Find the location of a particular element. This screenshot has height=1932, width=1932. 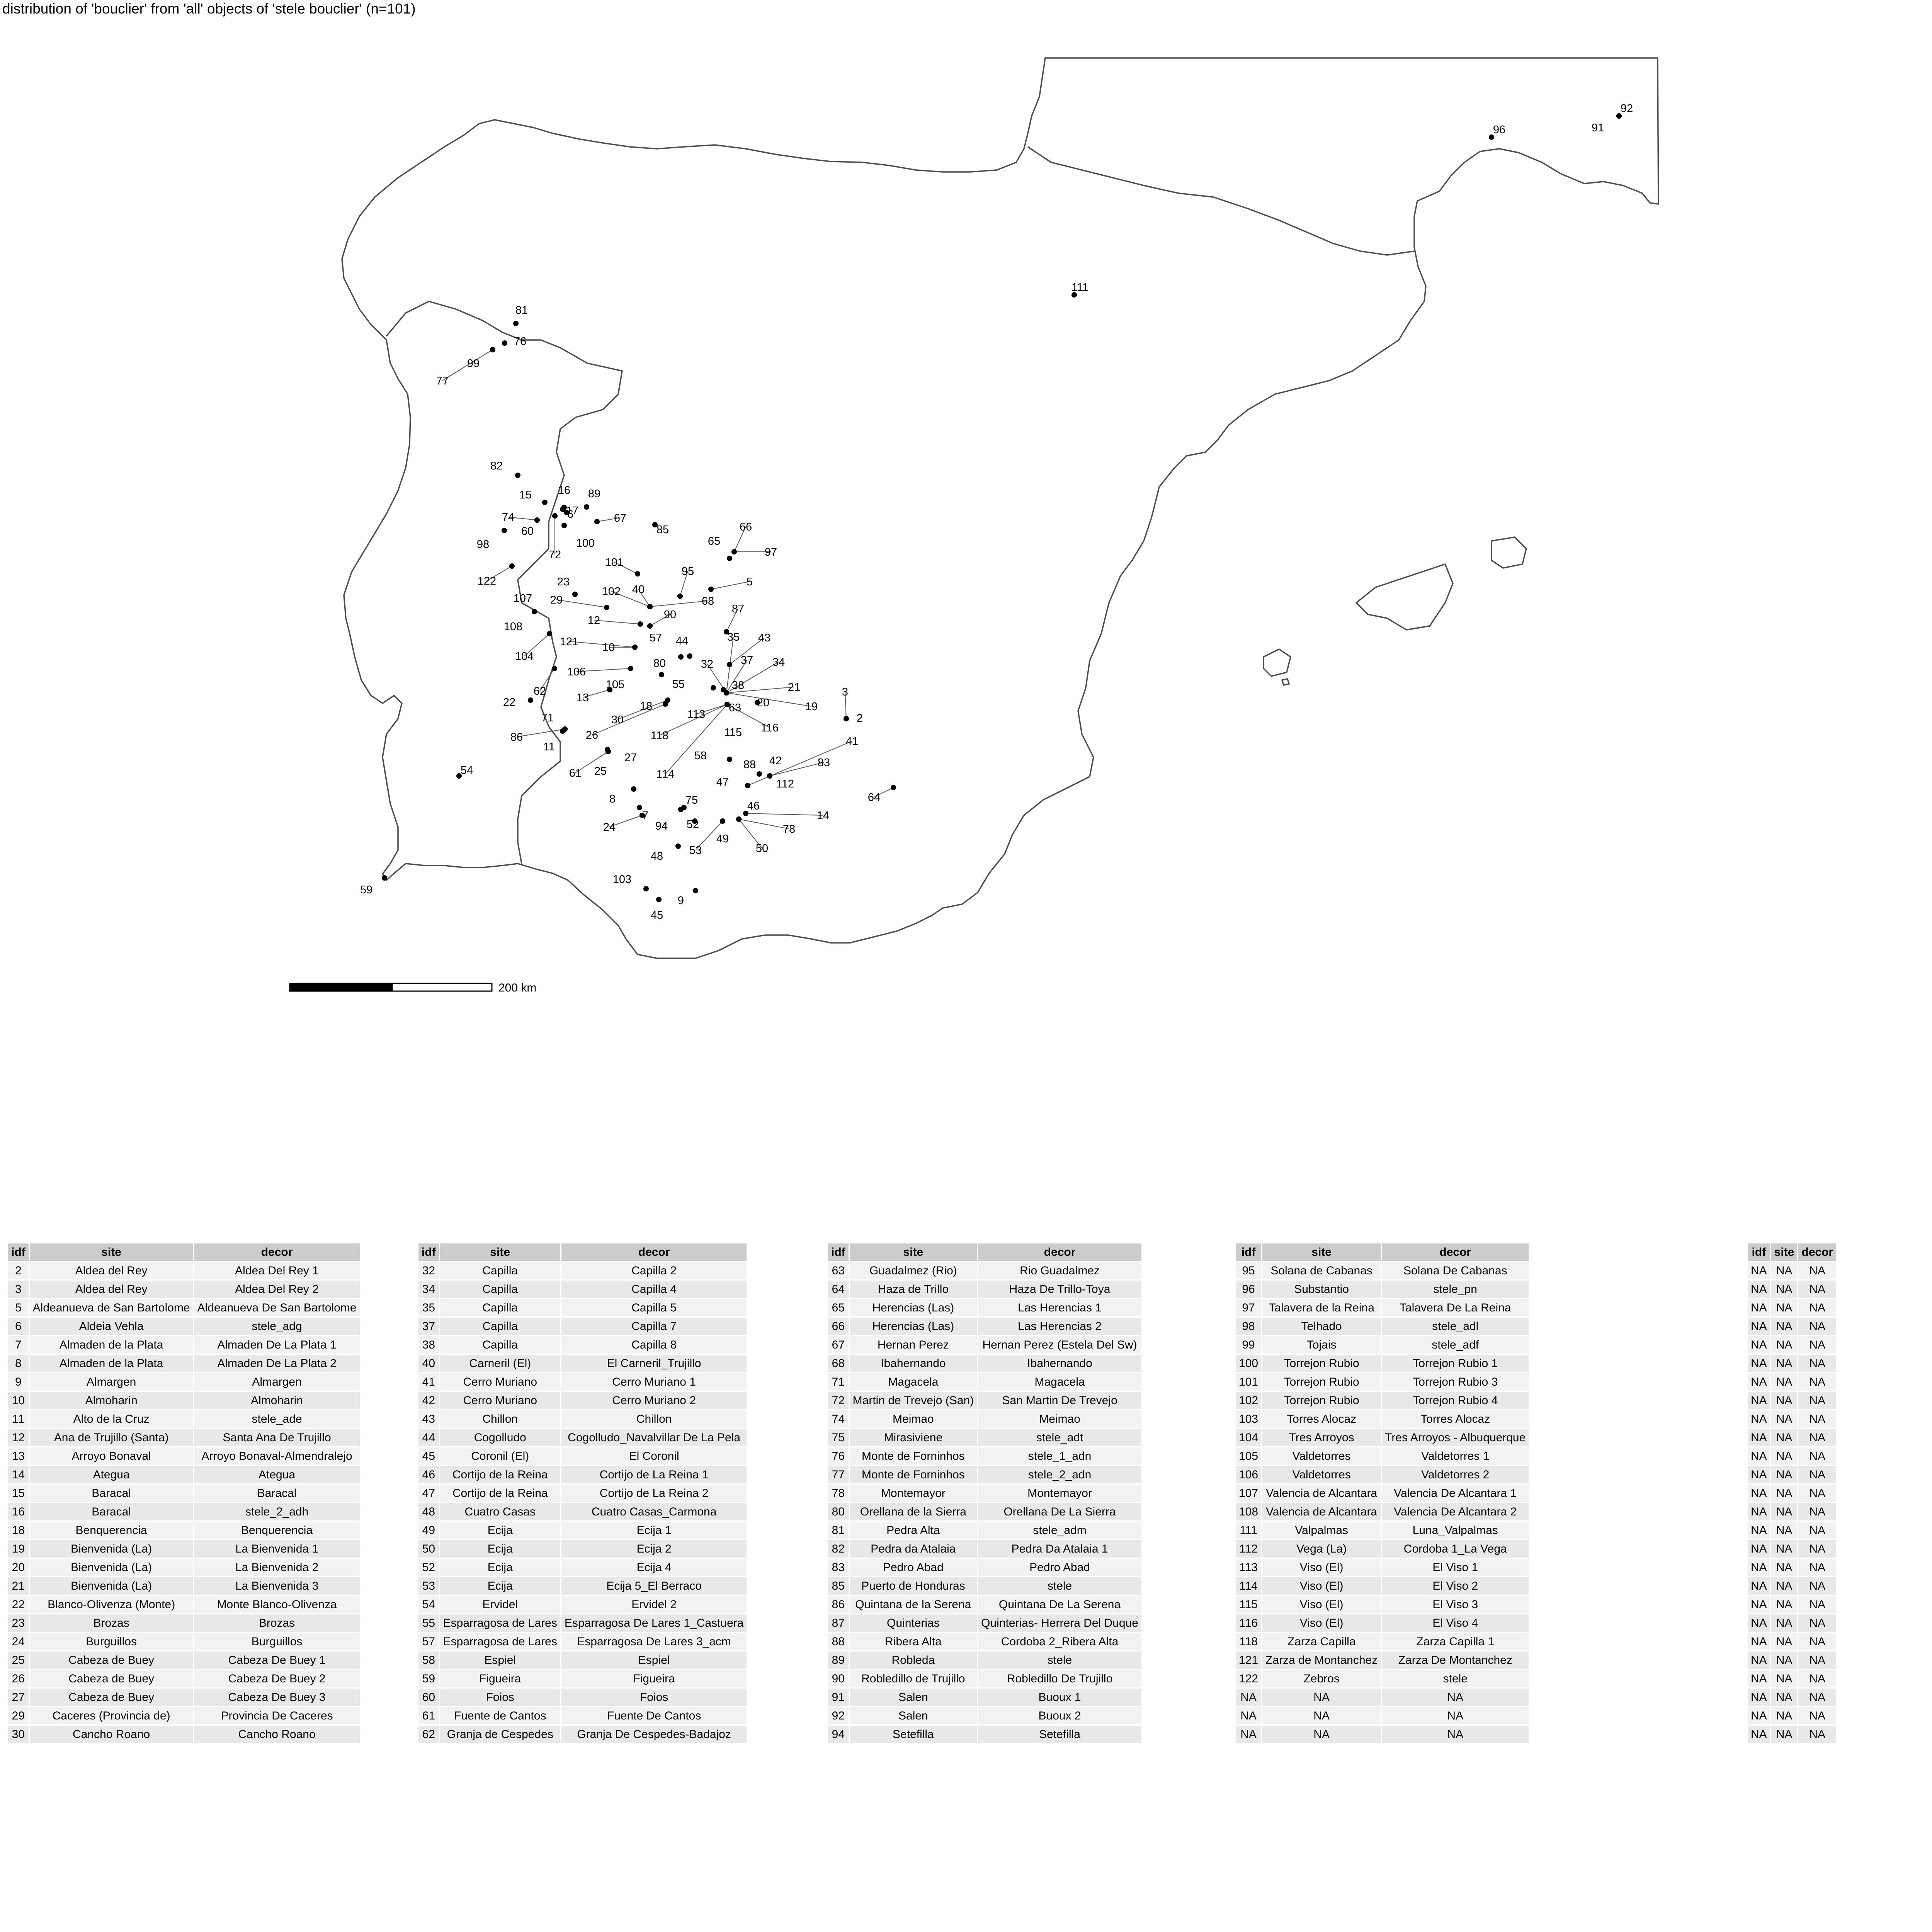

portugal-spain-border is located at coordinates (505, 582).